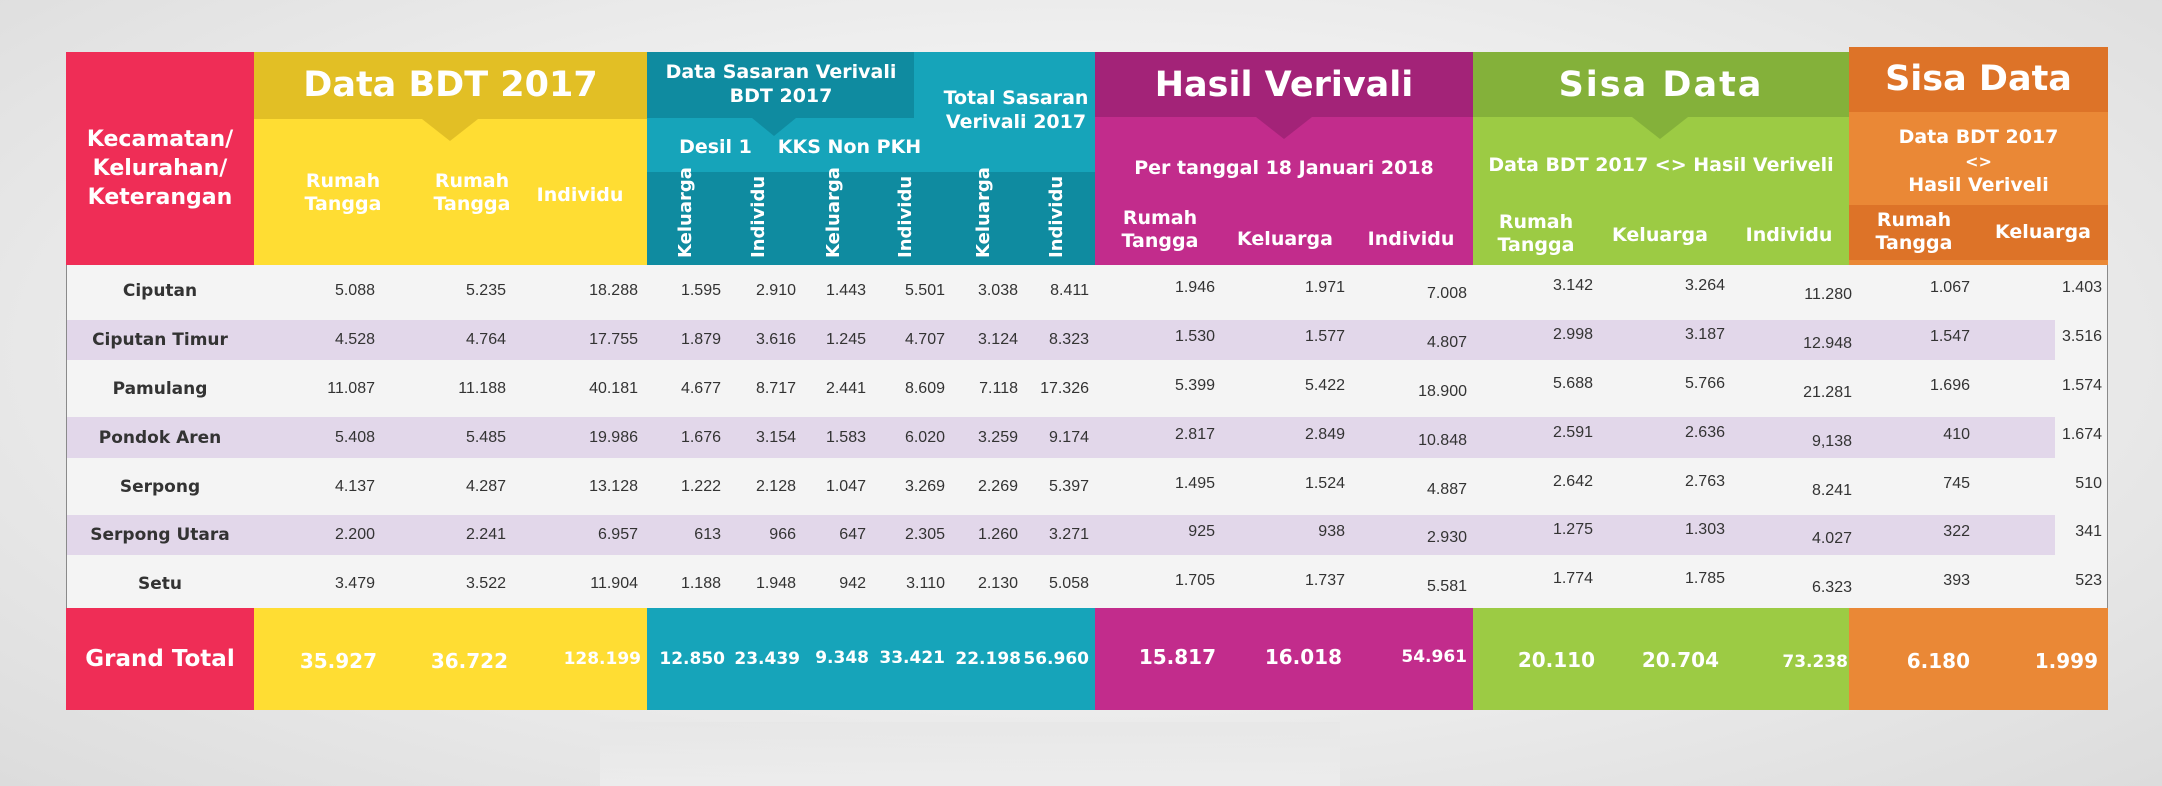 The width and height of the screenshot is (2162, 786). Describe the element at coordinates (1914, 231) in the screenshot. I see `sisa2-col-header: Rumah Tangga` at that location.